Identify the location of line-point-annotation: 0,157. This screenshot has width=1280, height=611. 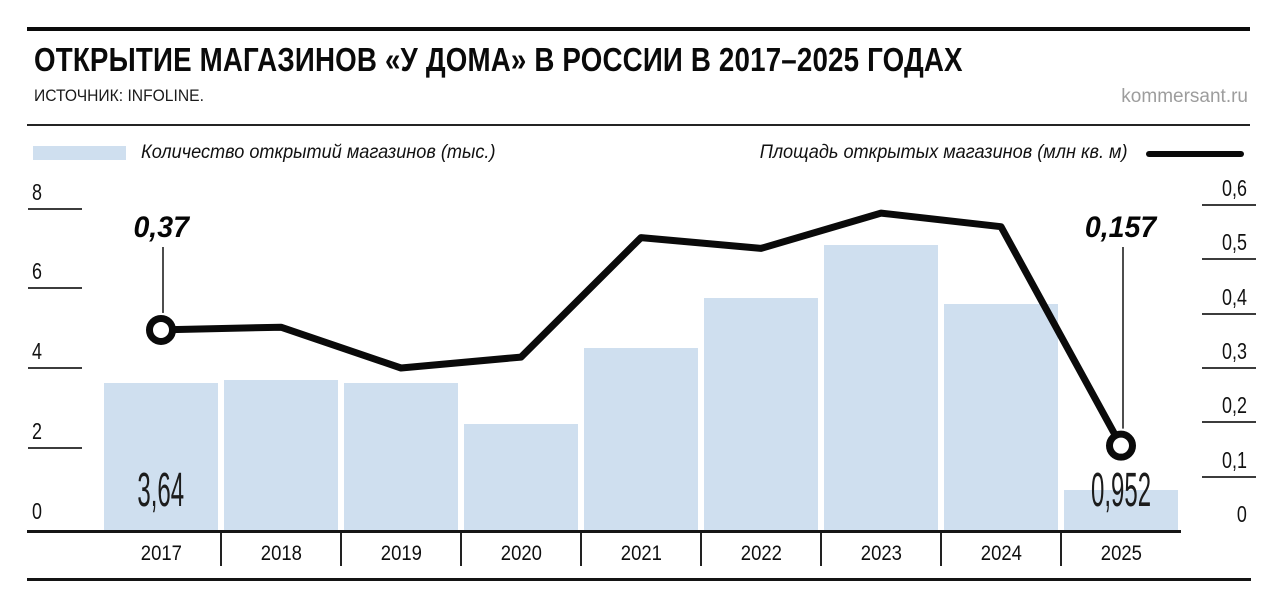
(1121, 228).